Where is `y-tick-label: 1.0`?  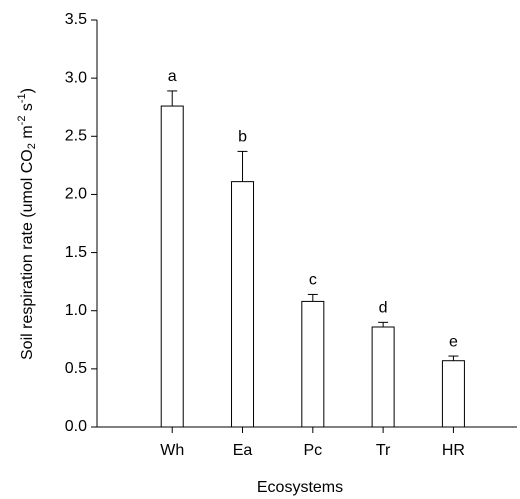
y-tick-label: 1.0 is located at coordinates (76, 310).